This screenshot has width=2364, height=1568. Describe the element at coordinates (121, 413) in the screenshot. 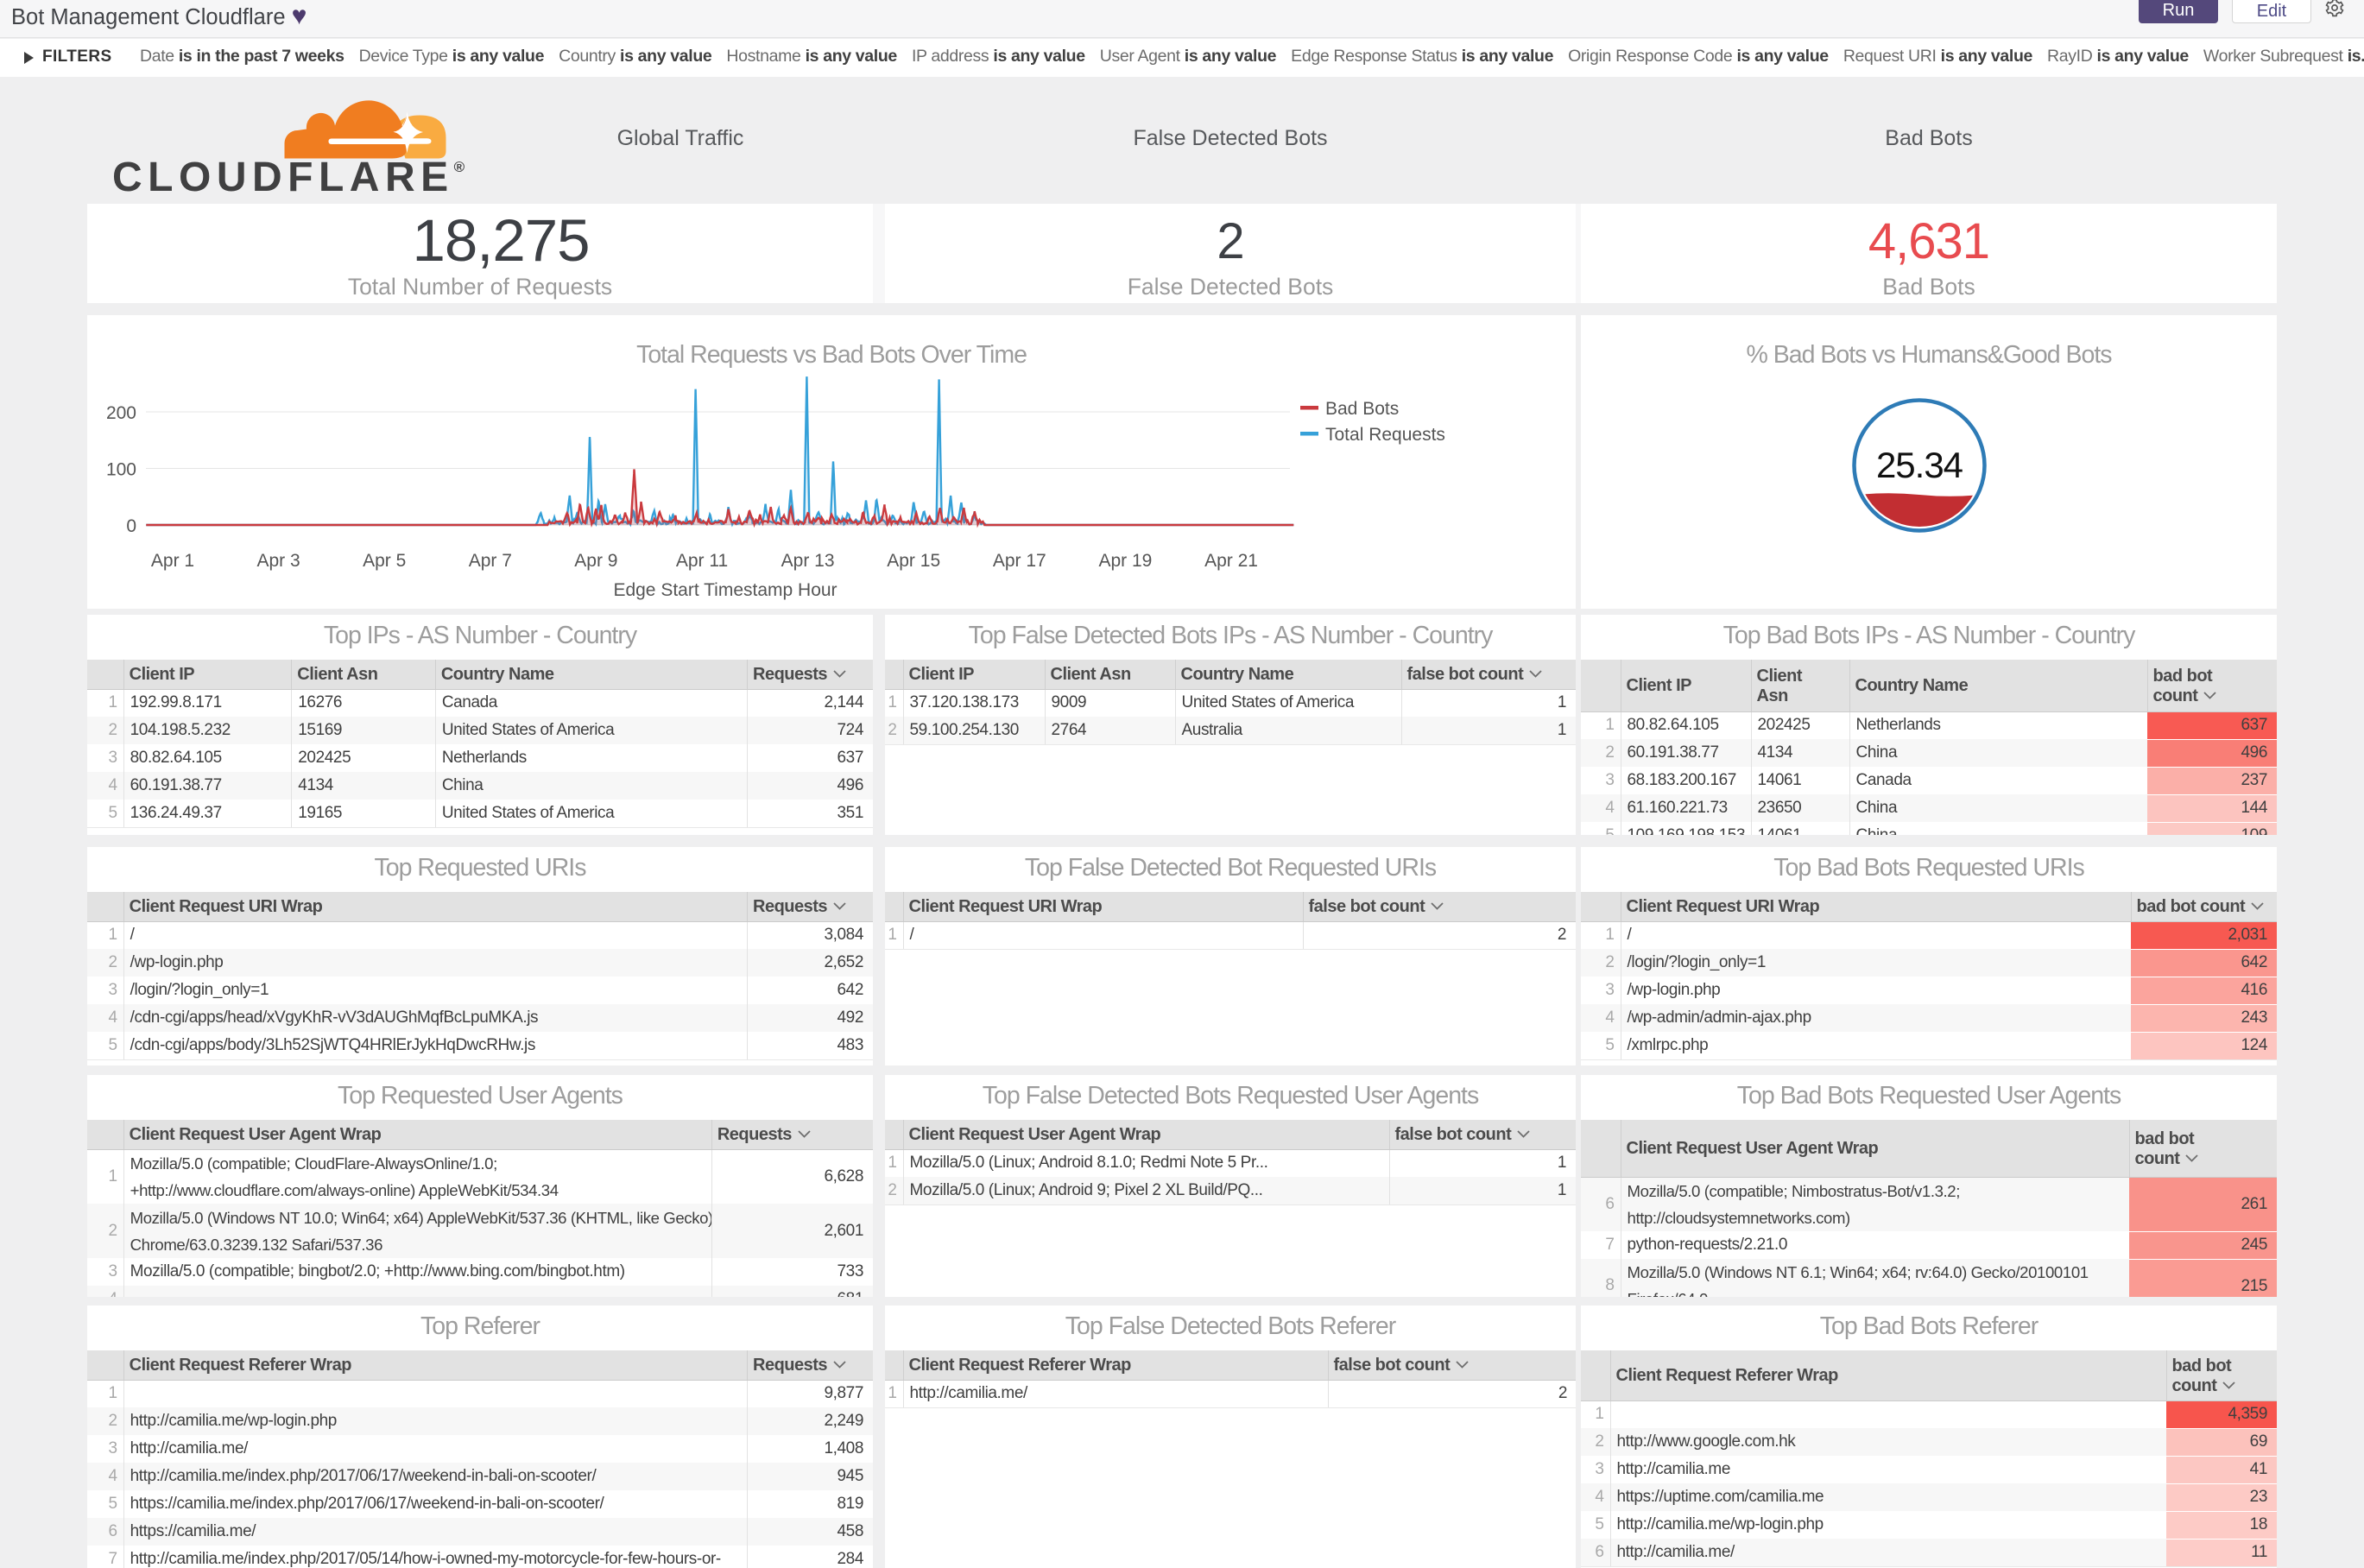

I see `svg-text: 200` at that location.